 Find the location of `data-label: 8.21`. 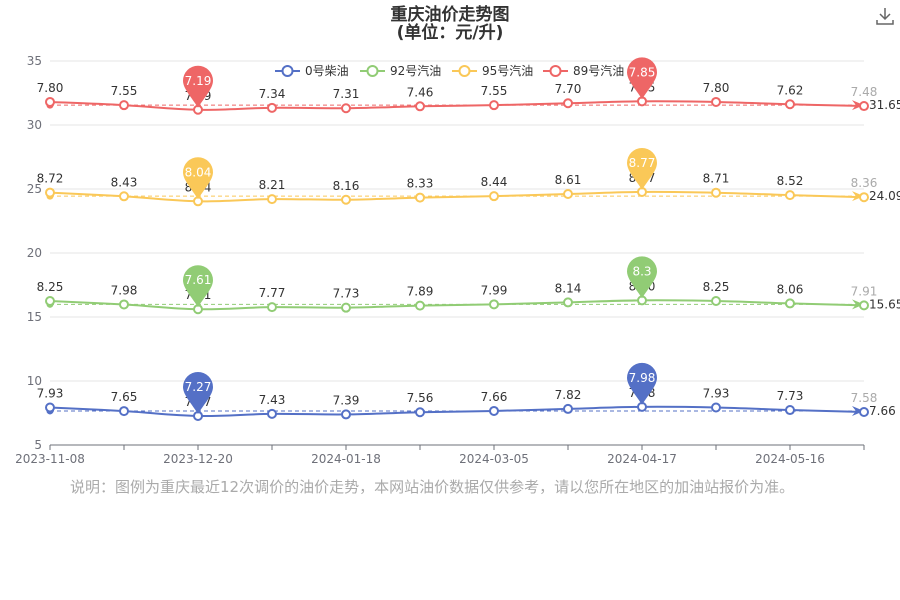

data-label: 8.21 is located at coordinates (272, 185).